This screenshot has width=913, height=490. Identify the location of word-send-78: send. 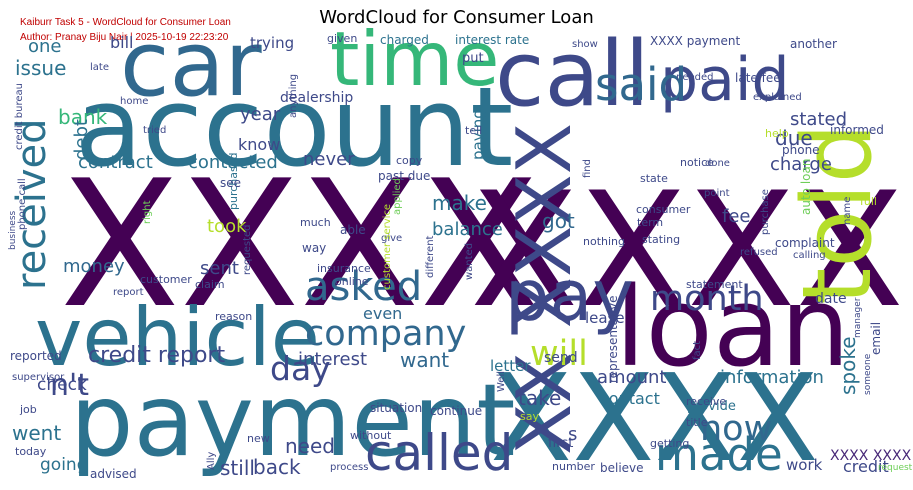
(561, 358).